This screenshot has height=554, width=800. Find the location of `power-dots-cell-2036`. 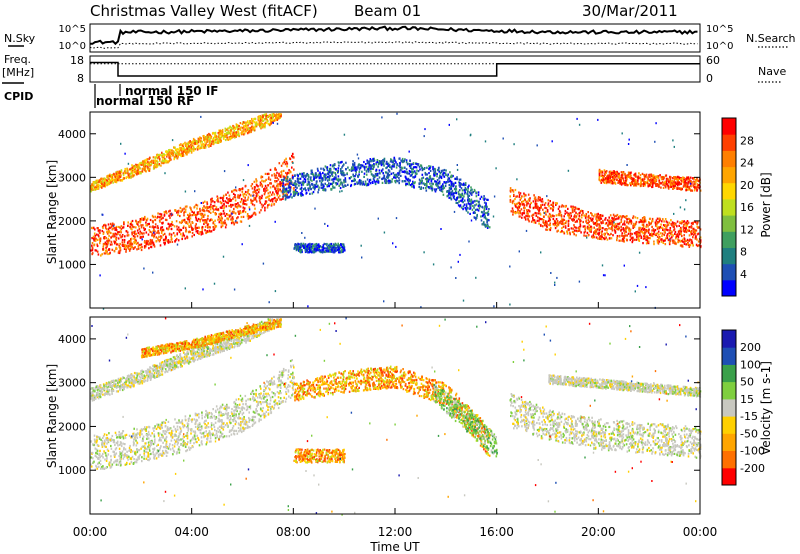

power-dots-cell-2036 is located at coordinates (220, 138).